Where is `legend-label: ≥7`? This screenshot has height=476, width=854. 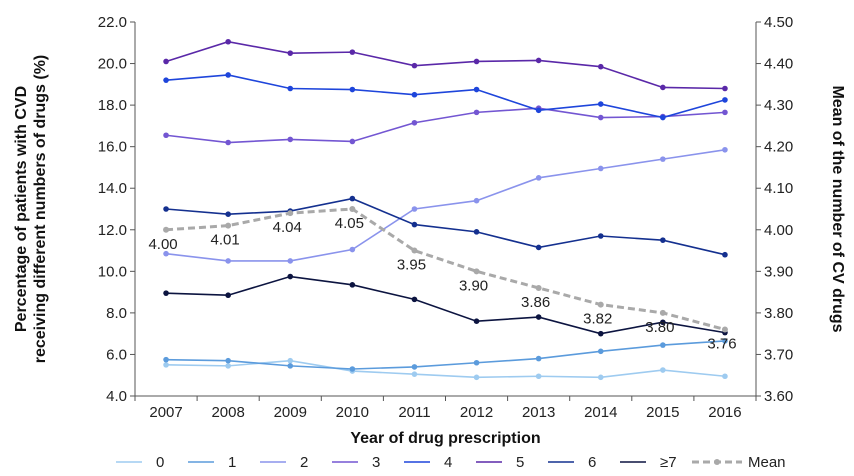 legend-label: ≥7 is located at coordinates (668, 462).